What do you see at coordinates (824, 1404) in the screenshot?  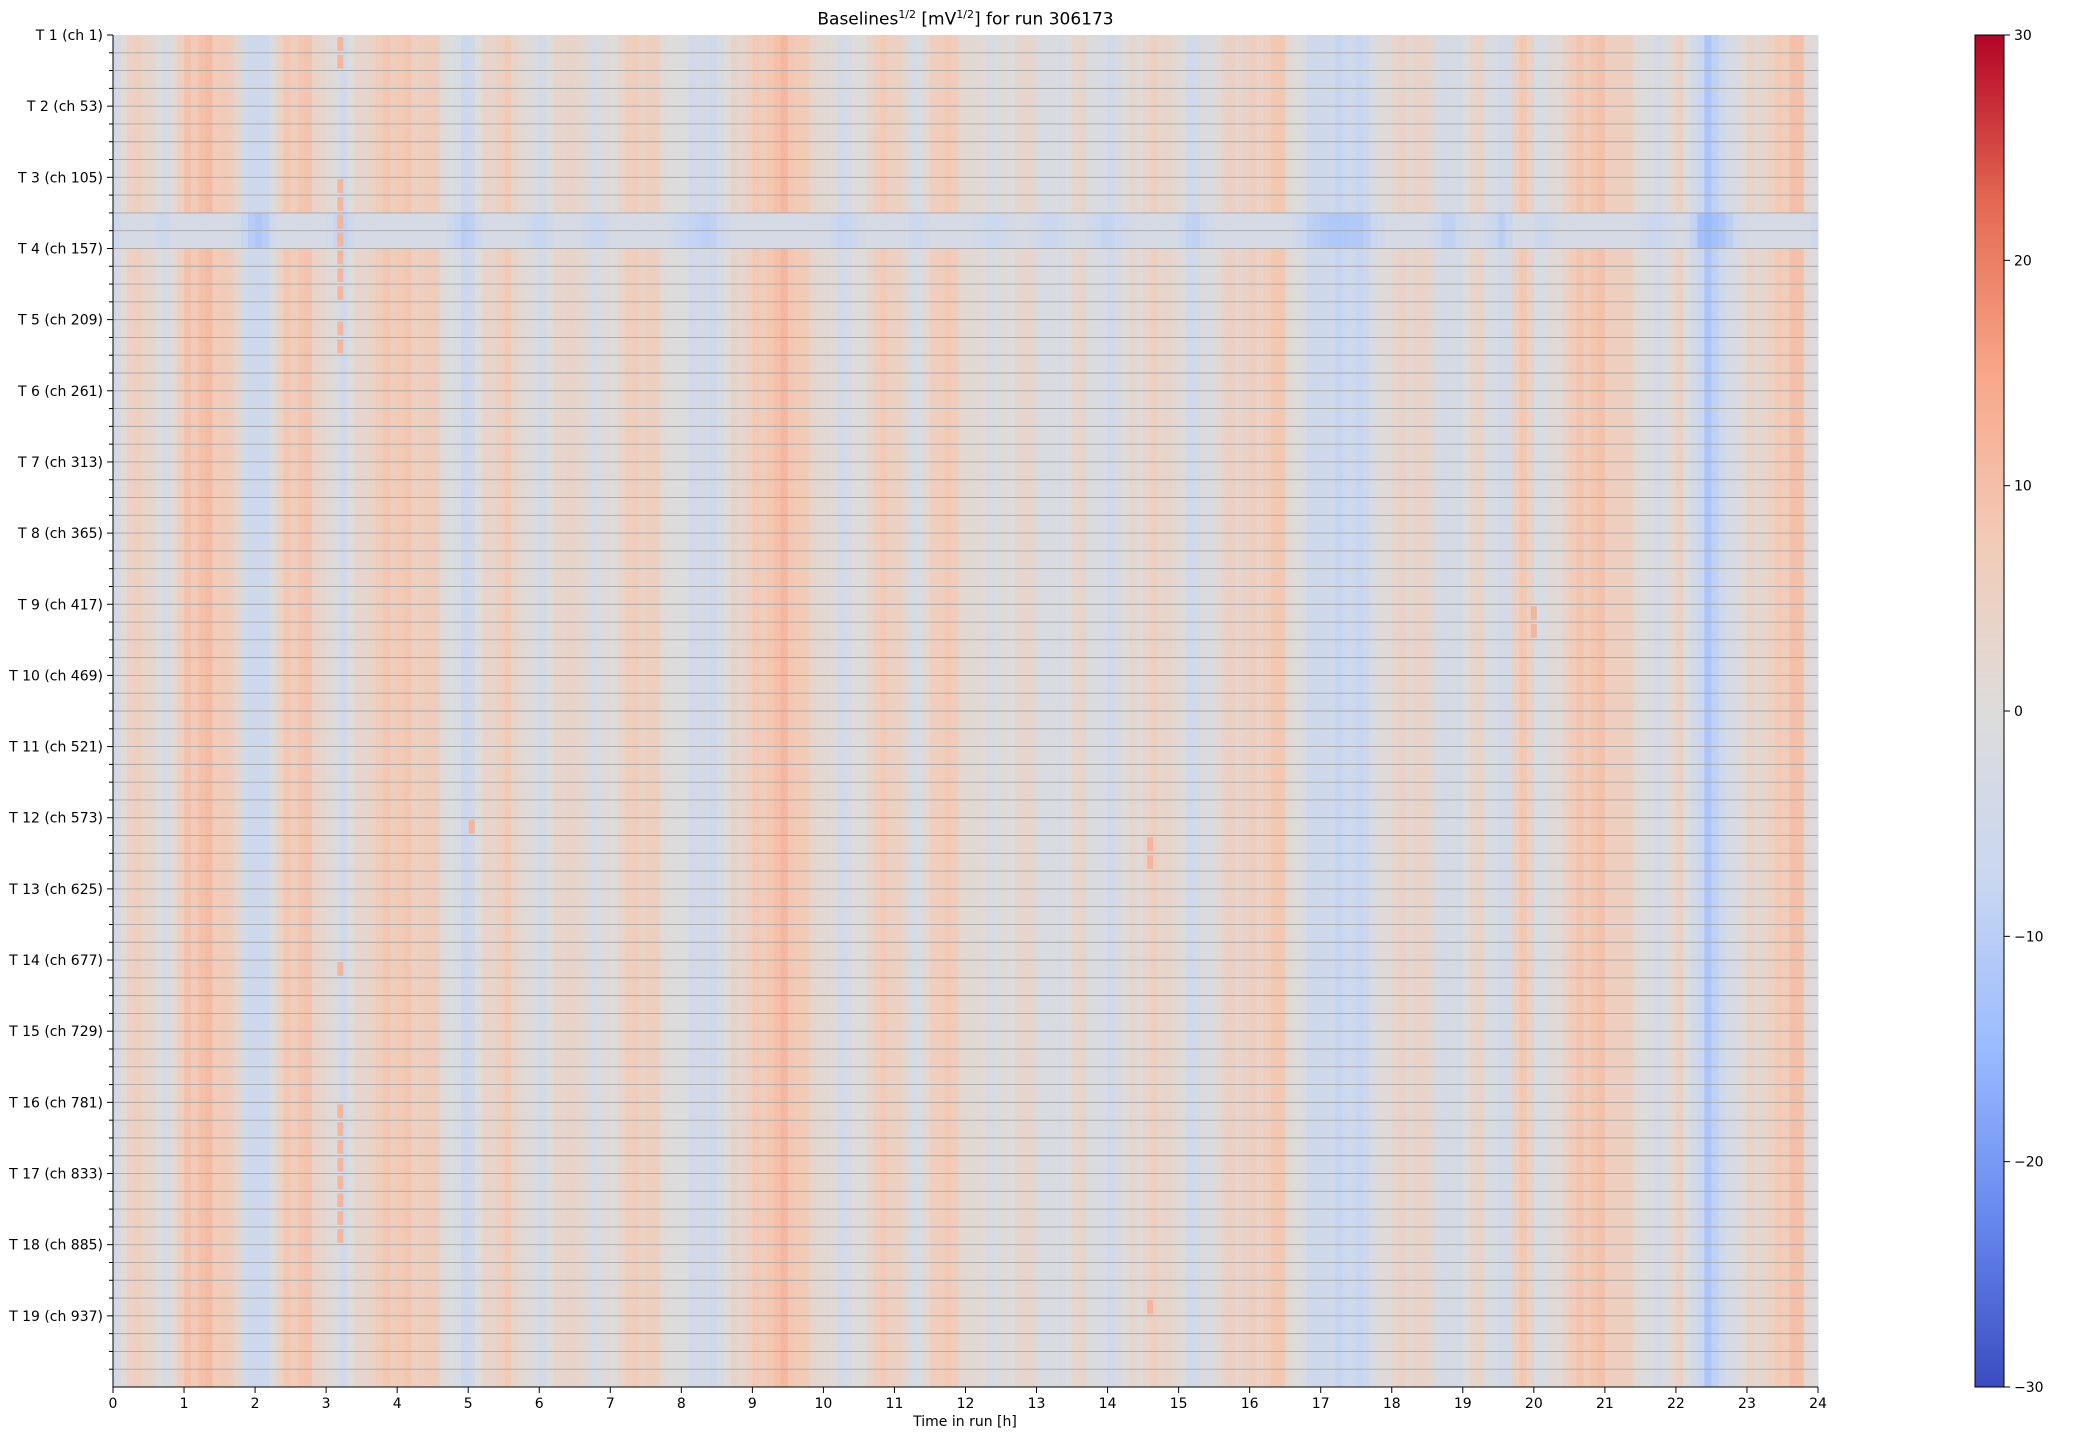 I see `x-tick-label: 10` at bounding box center [824, 1404].